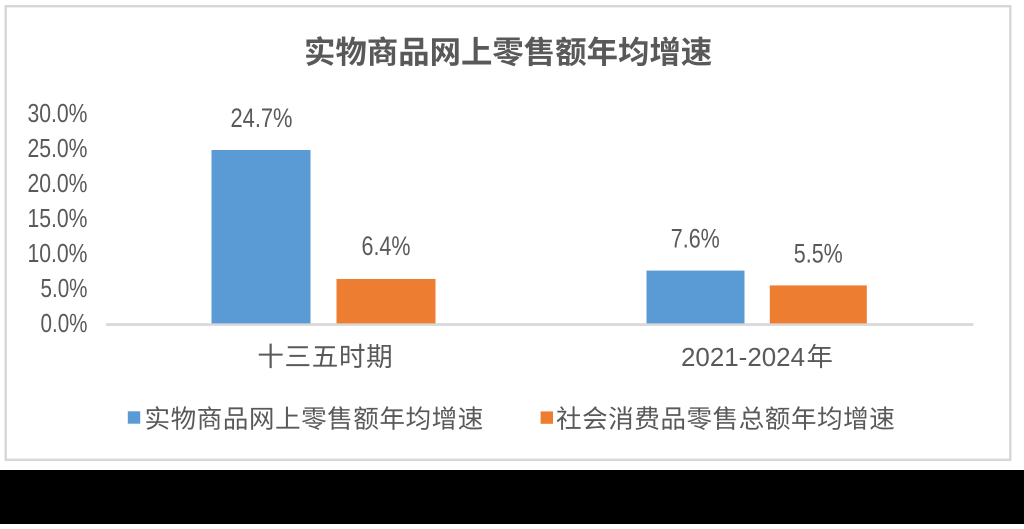 This screenshot has width=1024, height=529. What do you see at coordinates (58, 184) in the screenshot?
I see `svg-text: 20.0%` at bounding box center [58, 184].